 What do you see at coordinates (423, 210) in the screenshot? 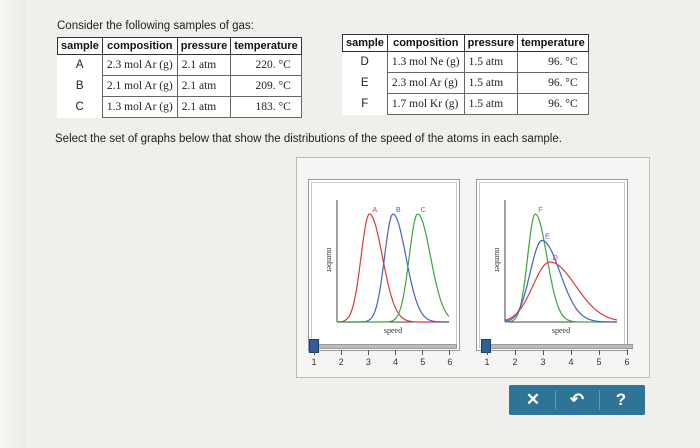
I see `curve-label-c: C` at bounding box center [423, 210].